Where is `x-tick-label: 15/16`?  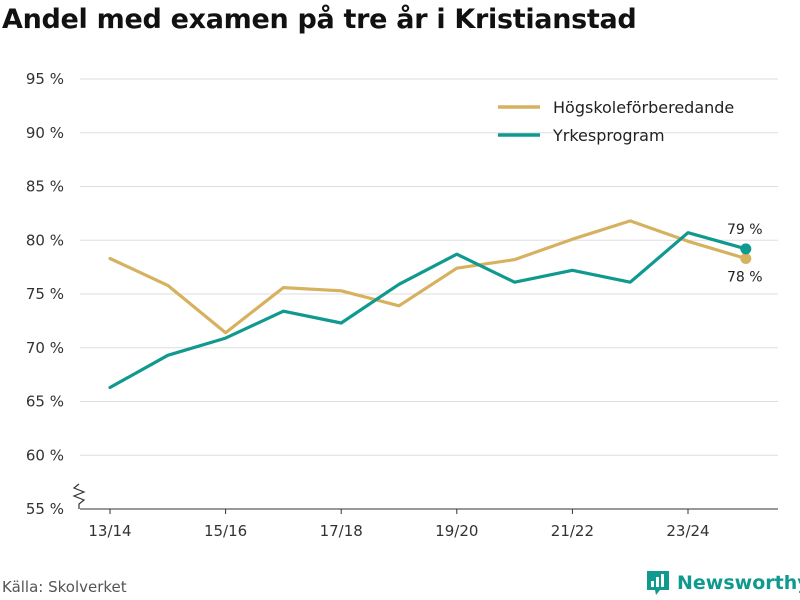
x-tick-label: 15/16 is located at coordinates (225, 531).